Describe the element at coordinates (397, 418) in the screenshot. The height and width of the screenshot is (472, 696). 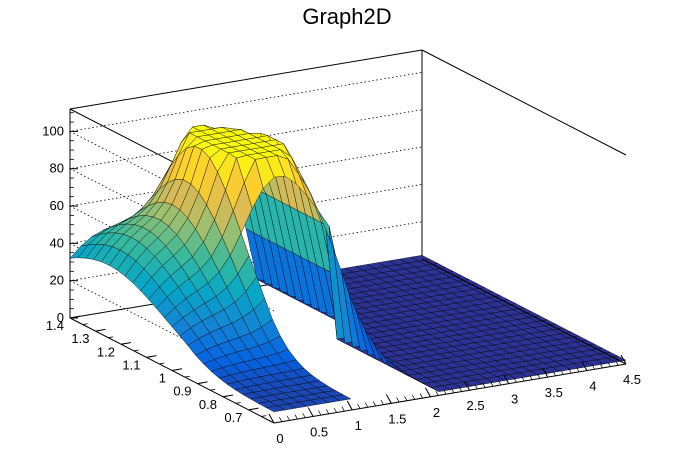
I see `x-tick-label: 1.5` at that location.